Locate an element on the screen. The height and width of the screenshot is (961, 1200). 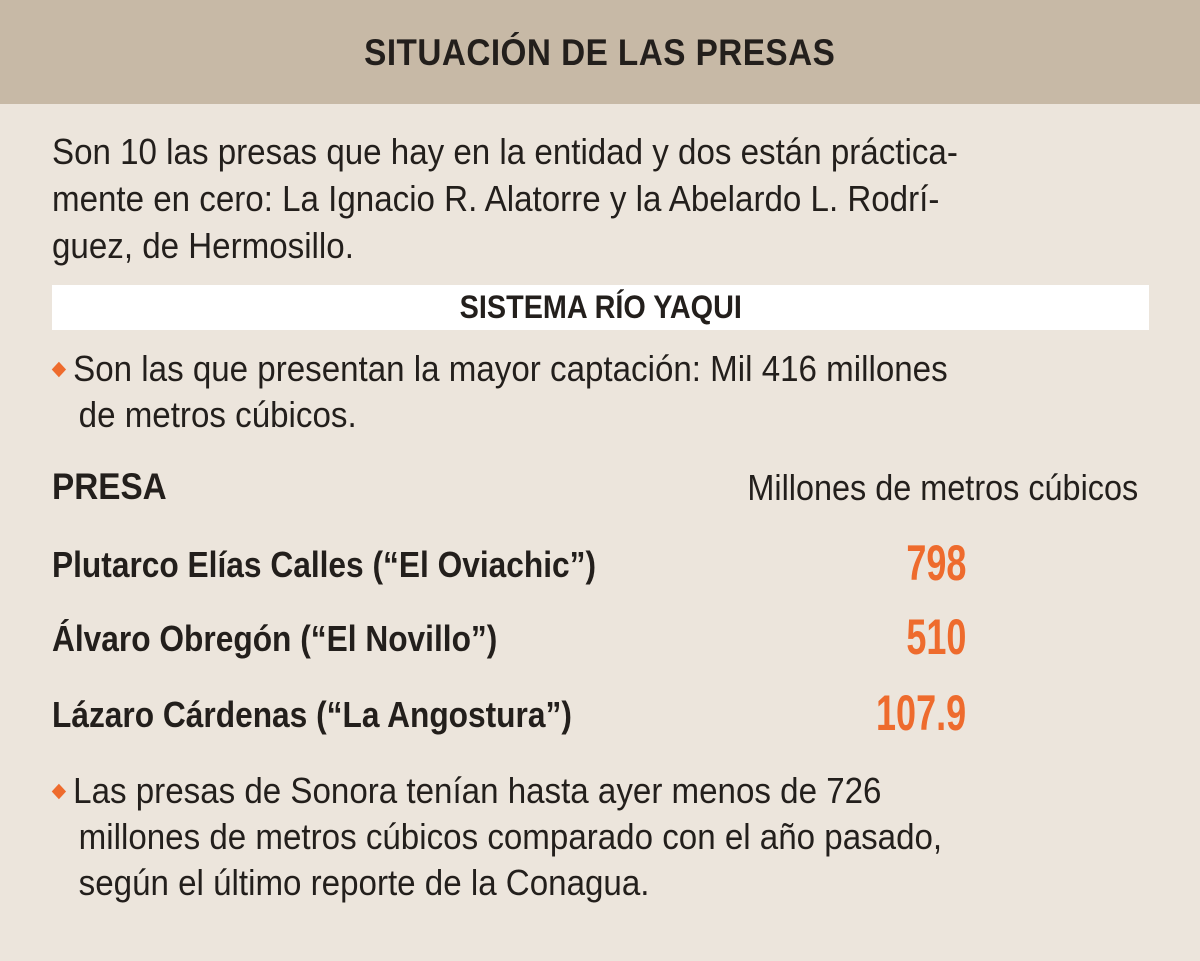
dam-name: Lázaro Cárdenas (“La Angostura”) is located at coordinates (312, 714).